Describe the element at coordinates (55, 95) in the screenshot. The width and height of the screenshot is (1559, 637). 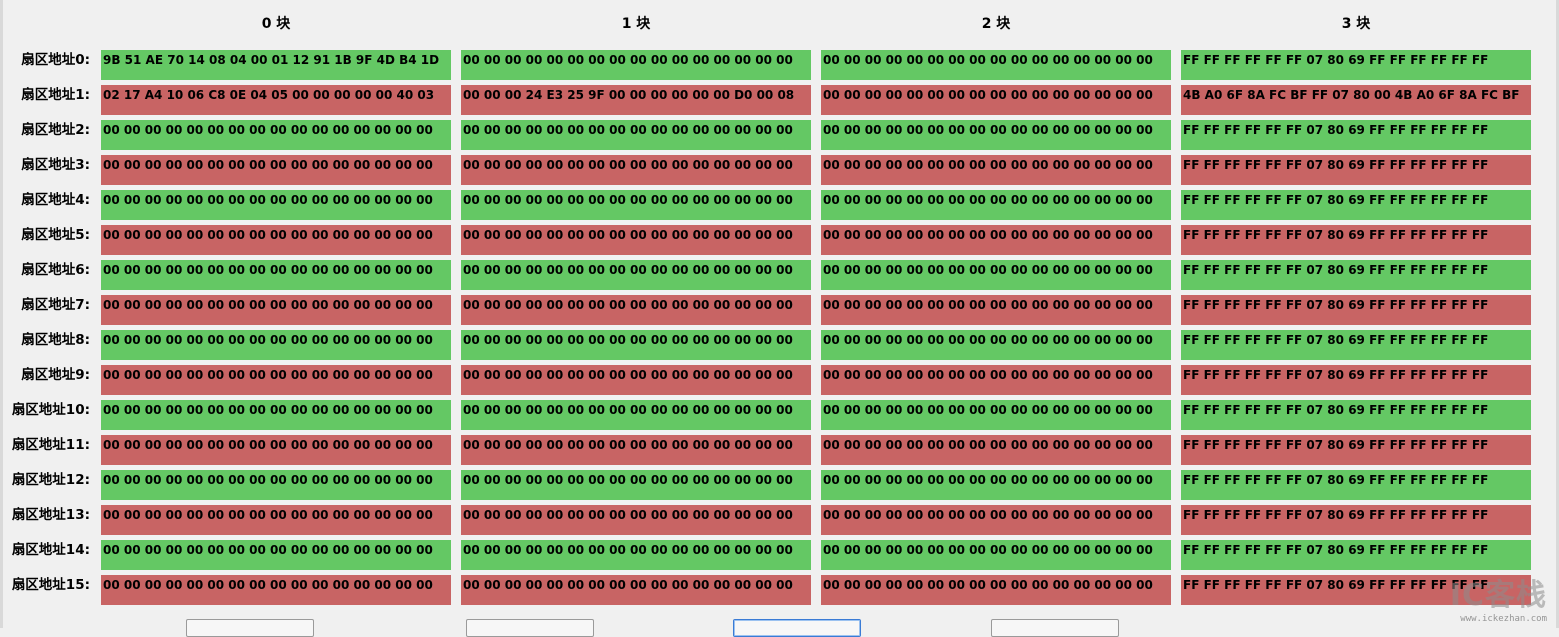
I see `sector-address-label-1: 扇区地址1:` at that location.